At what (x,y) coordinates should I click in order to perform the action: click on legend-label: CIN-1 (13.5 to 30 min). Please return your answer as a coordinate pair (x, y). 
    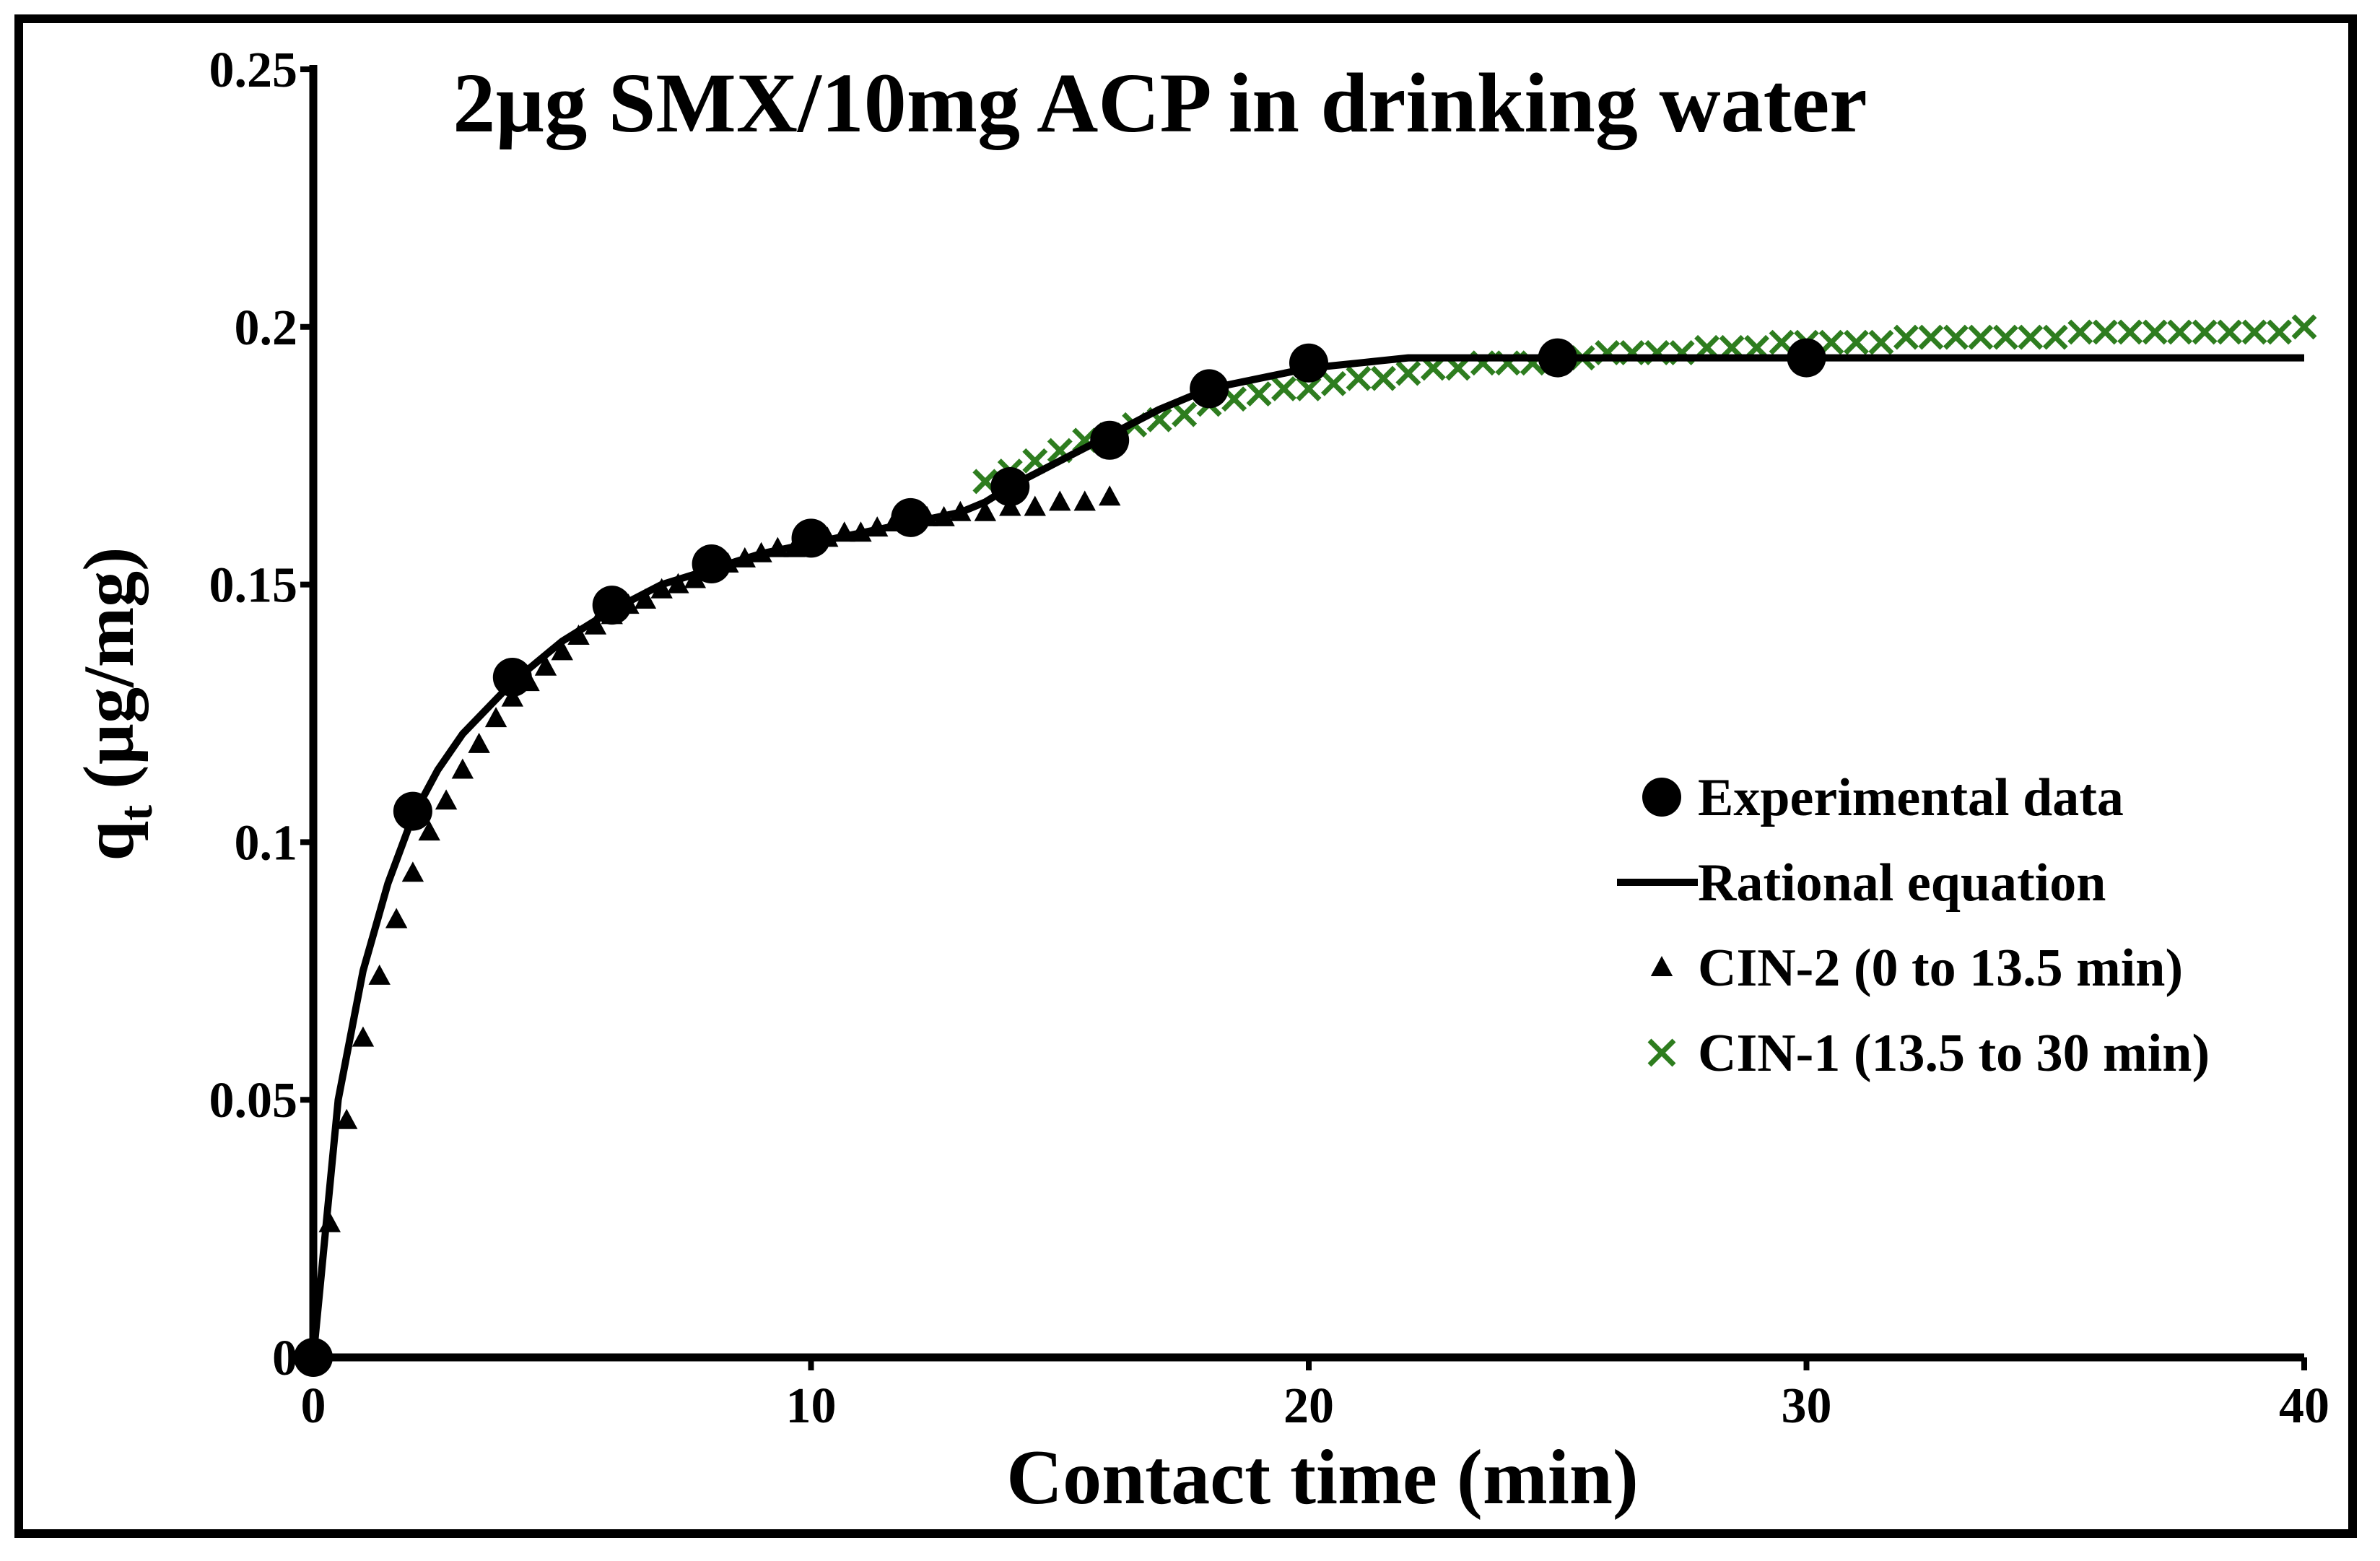
    Looking at the image, I should click on (1954, 1053).